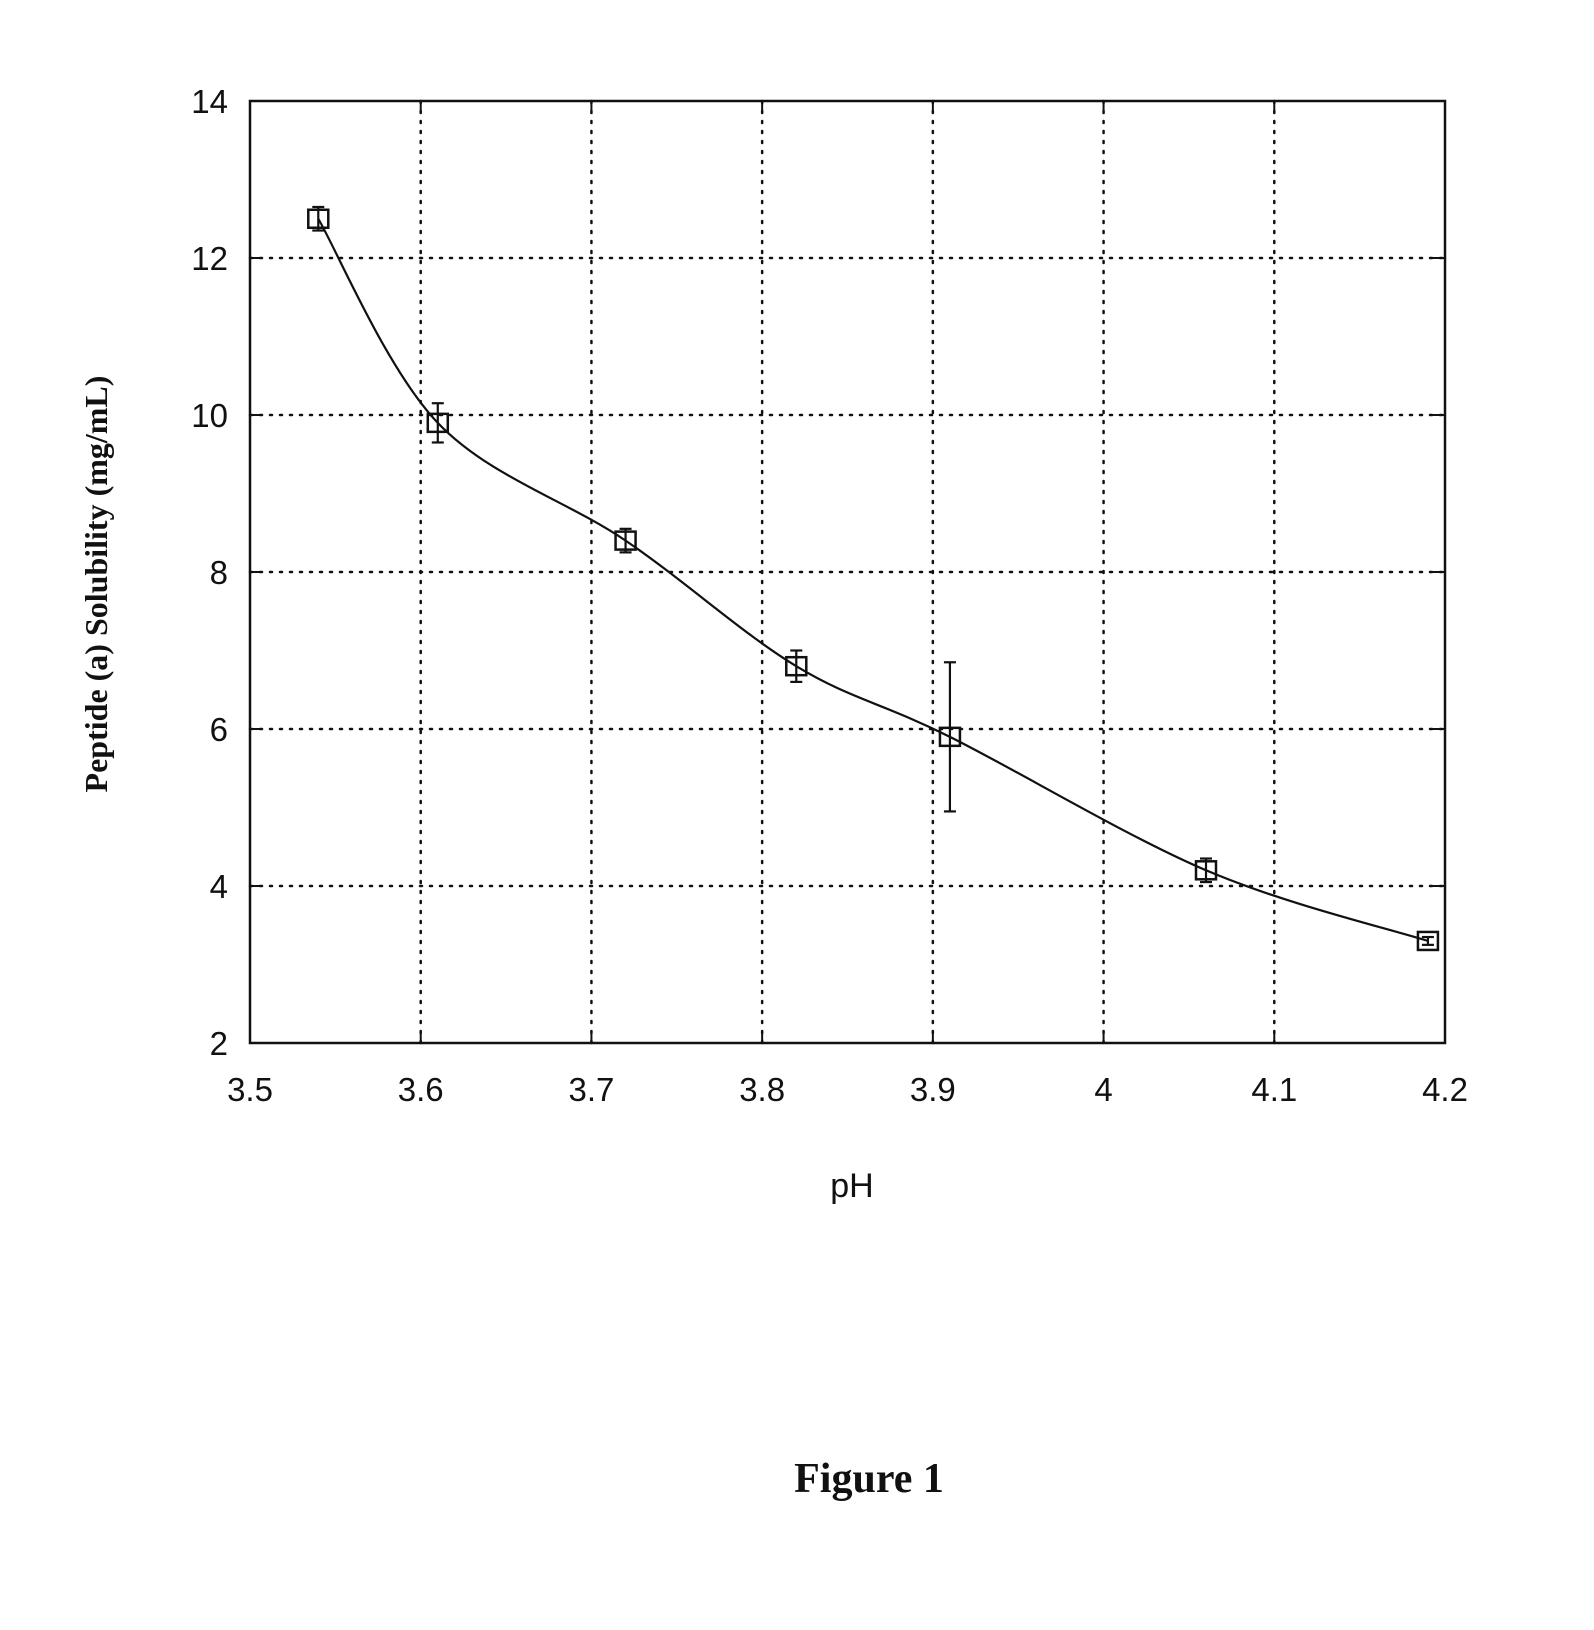  I want to click on y-tick-label: 2, so click(219, 1043).